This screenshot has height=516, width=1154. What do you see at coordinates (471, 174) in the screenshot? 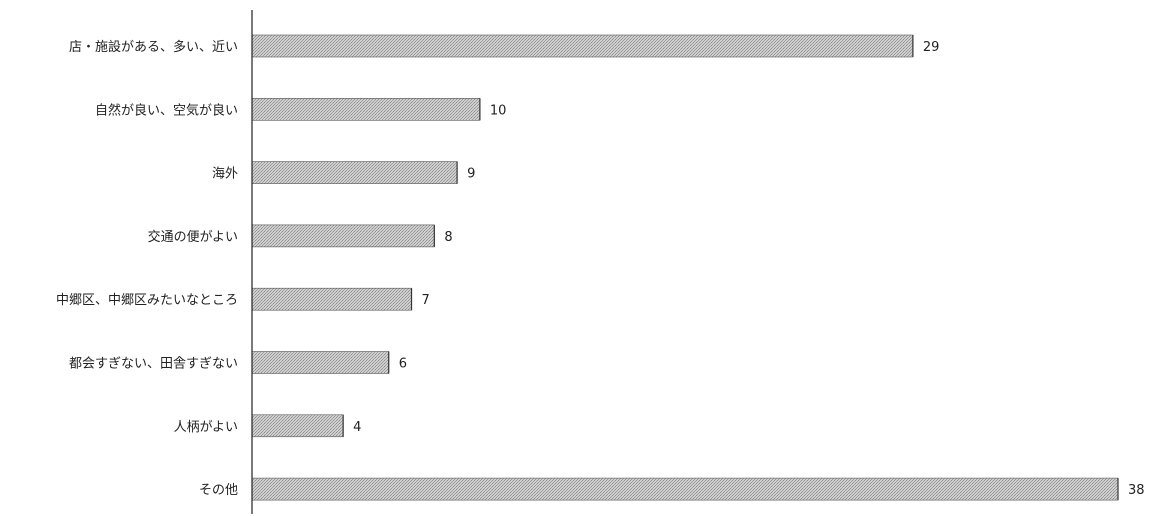
I see `value-label-2: 9` at bounding box center [471, 174].